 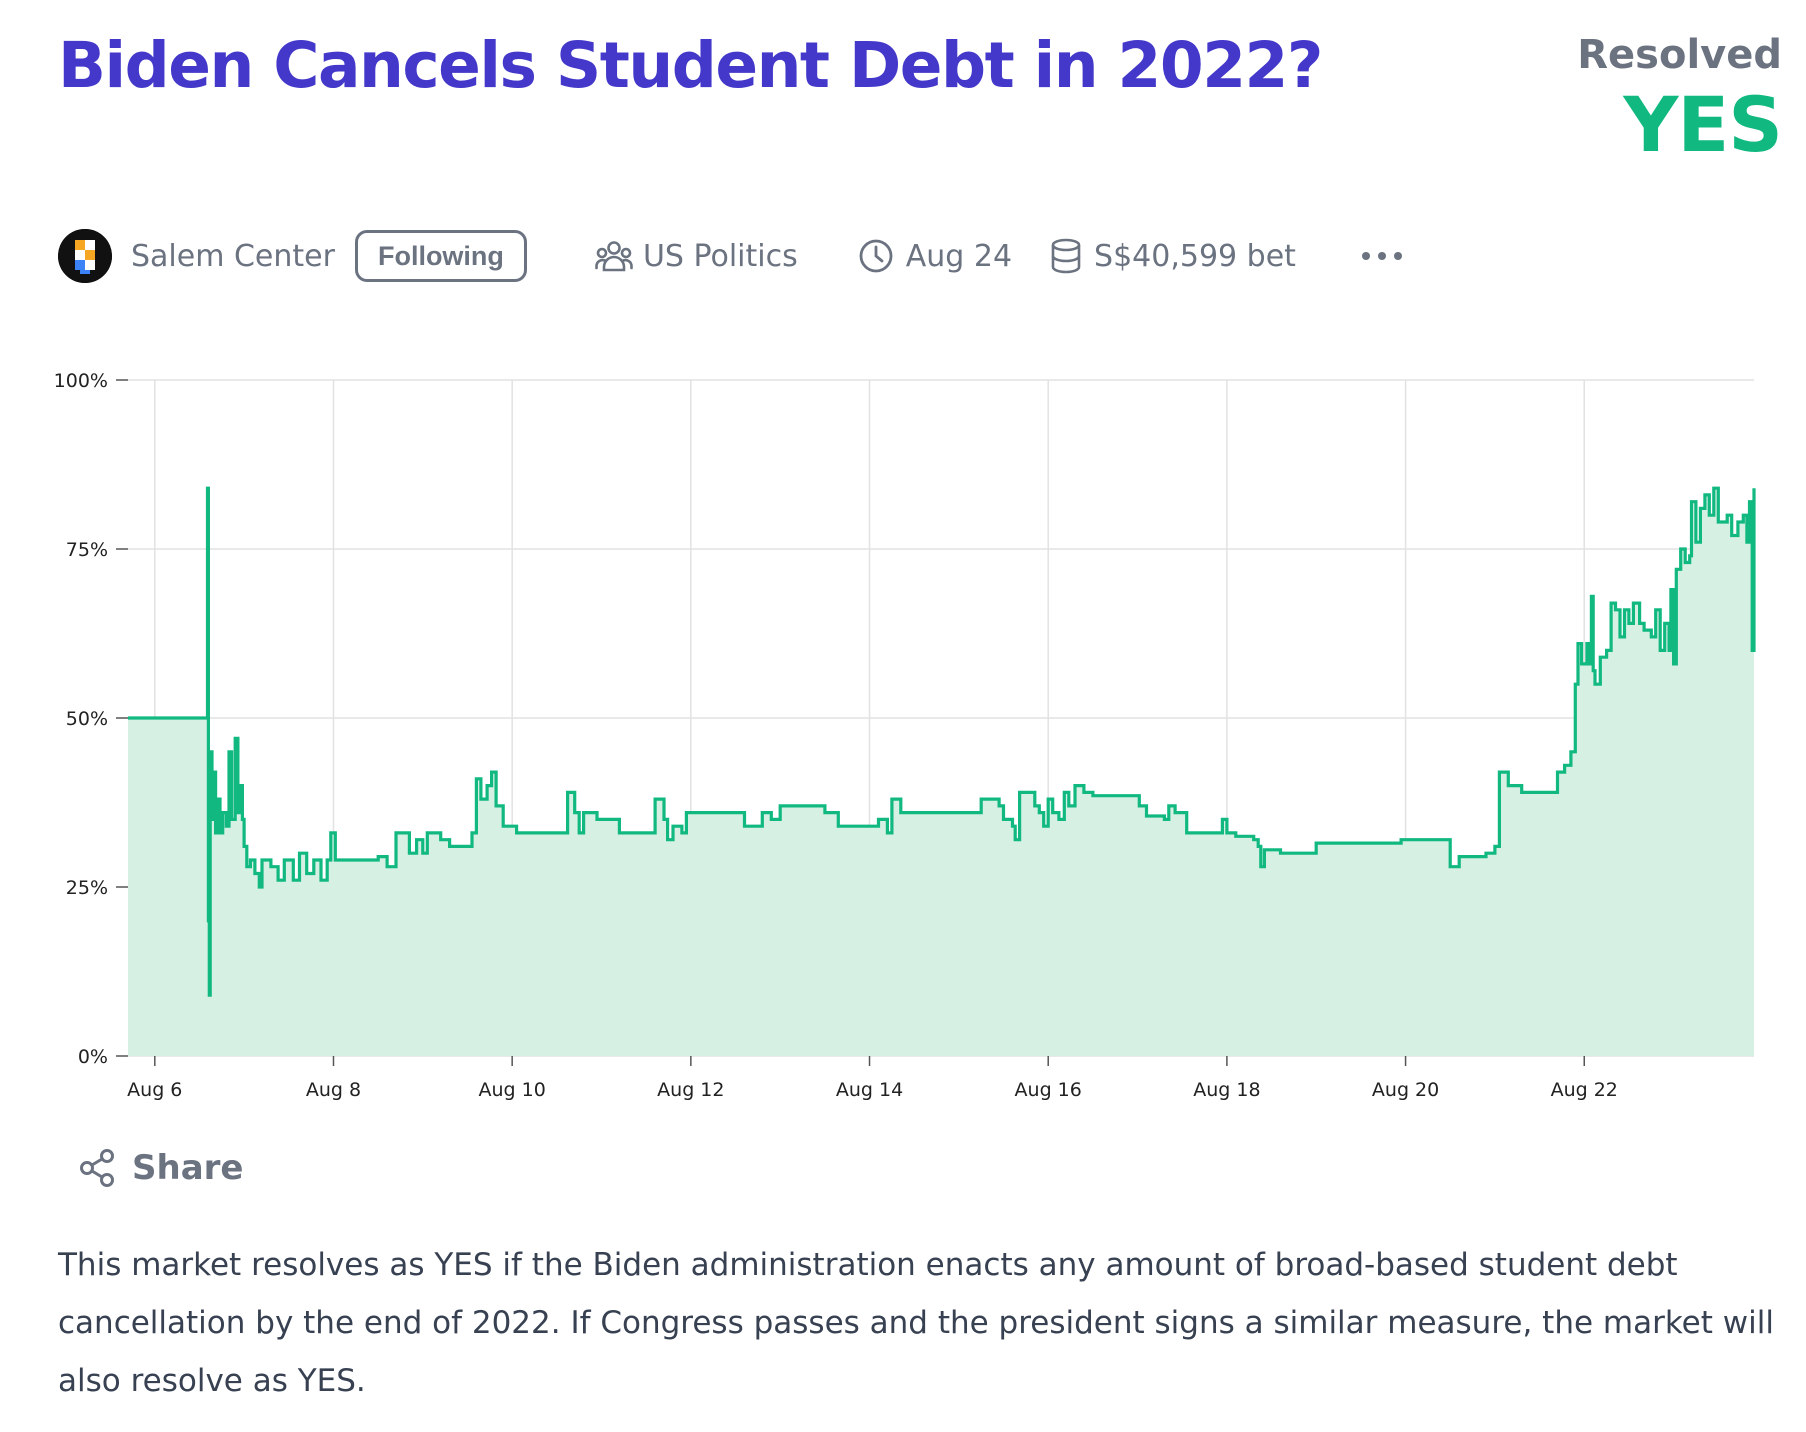 What do you see at coordinates (93, 1057) in the screenshot?
I see `y-tick-label: 0%` at bounding box center [93, 1057].